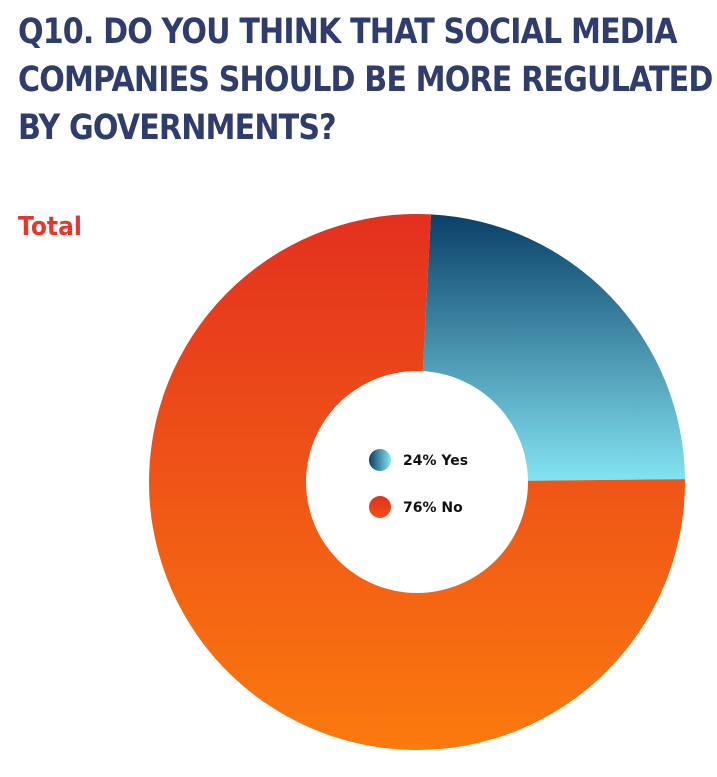 The height and width of the screenshot is (777, 717). I want to click on chart-subtitle: Total, so click(50, 227).